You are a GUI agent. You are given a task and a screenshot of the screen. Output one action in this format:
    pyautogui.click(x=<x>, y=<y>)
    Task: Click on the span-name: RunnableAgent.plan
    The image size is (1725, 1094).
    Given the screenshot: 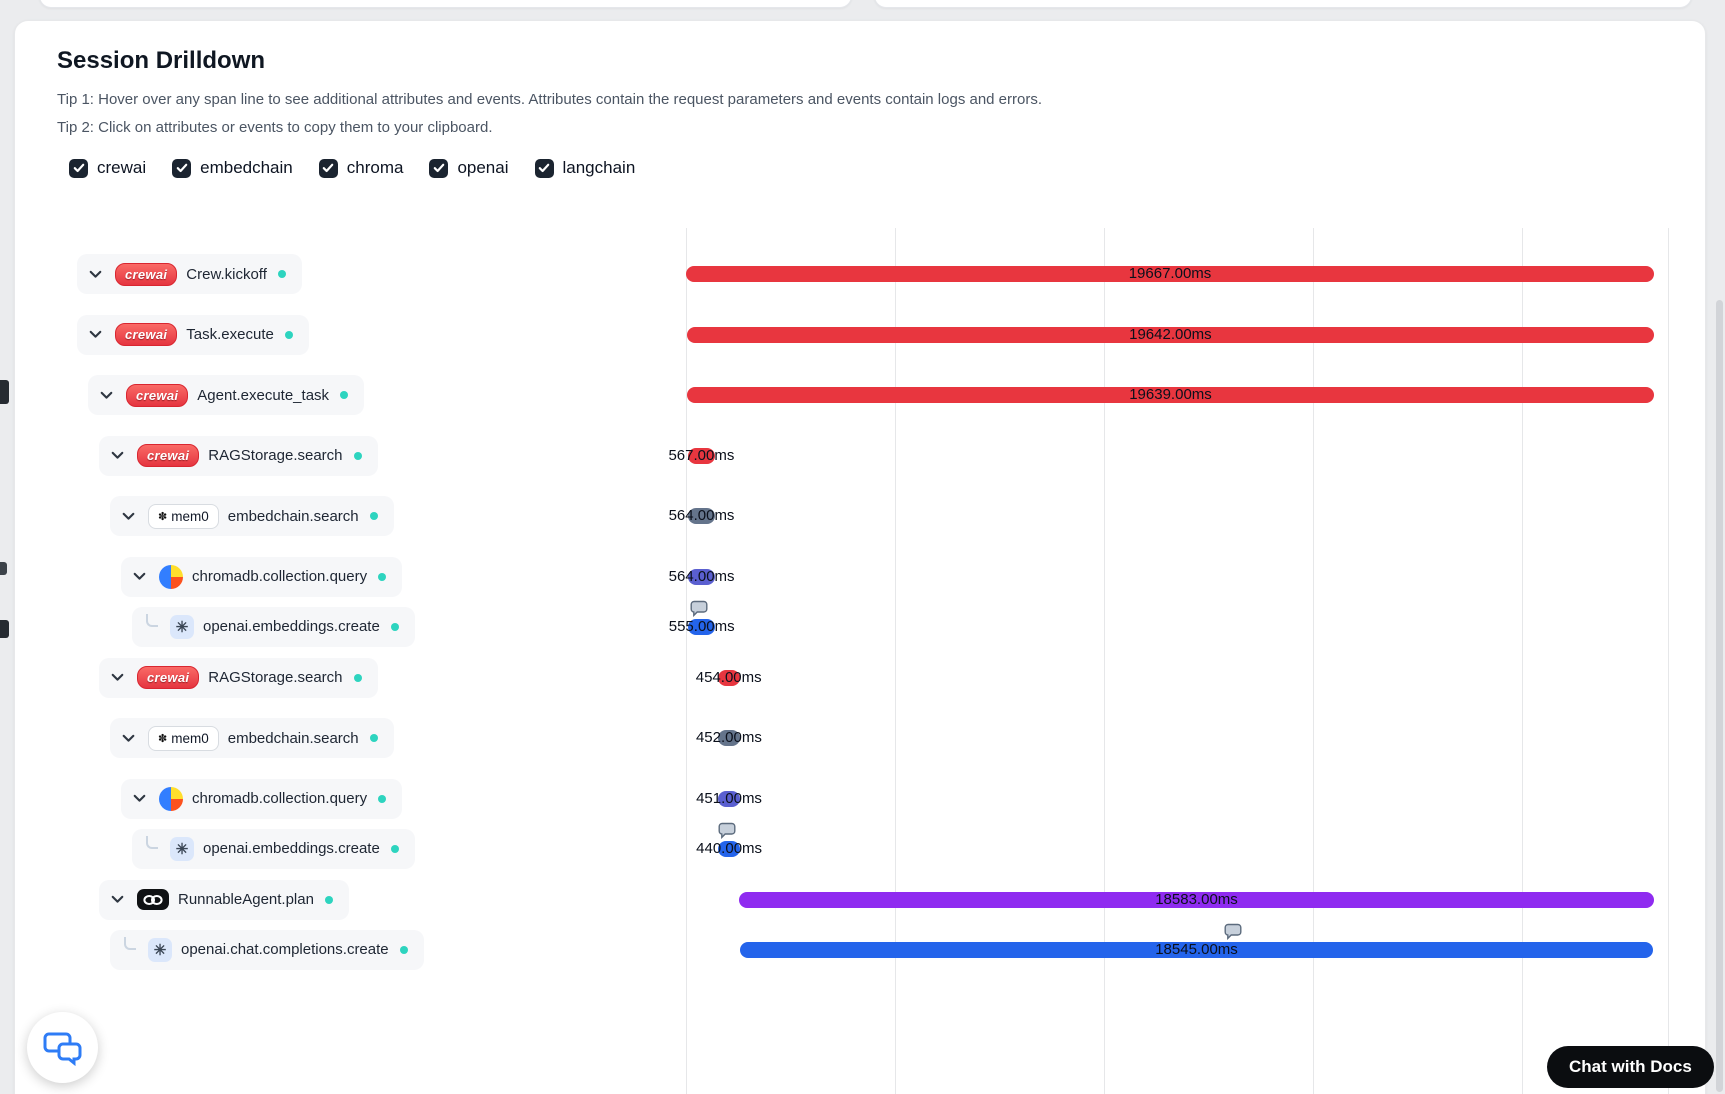 What is the action you would take?
    pyautogui.click(x=246, y=899)
    